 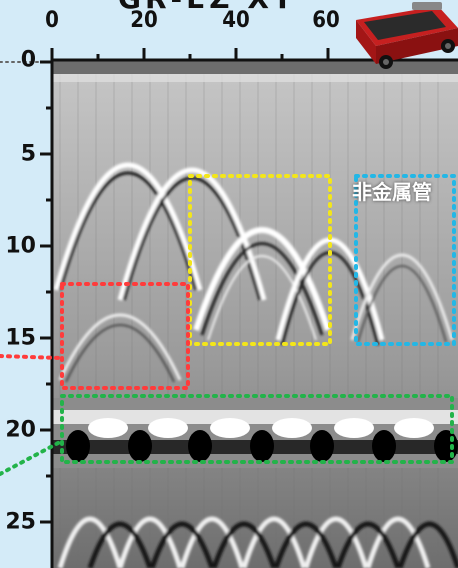 I want to click on green-highlight-box, so click(x=257, y=429).